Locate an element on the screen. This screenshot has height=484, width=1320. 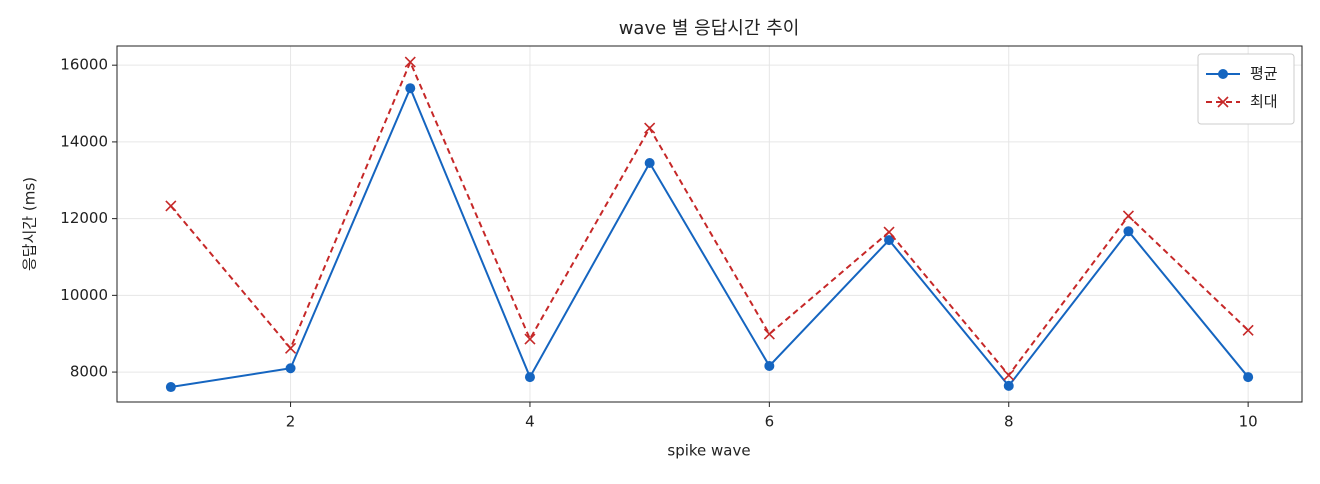
x-axis-label: spike wave is located at coordinates (708, 451).